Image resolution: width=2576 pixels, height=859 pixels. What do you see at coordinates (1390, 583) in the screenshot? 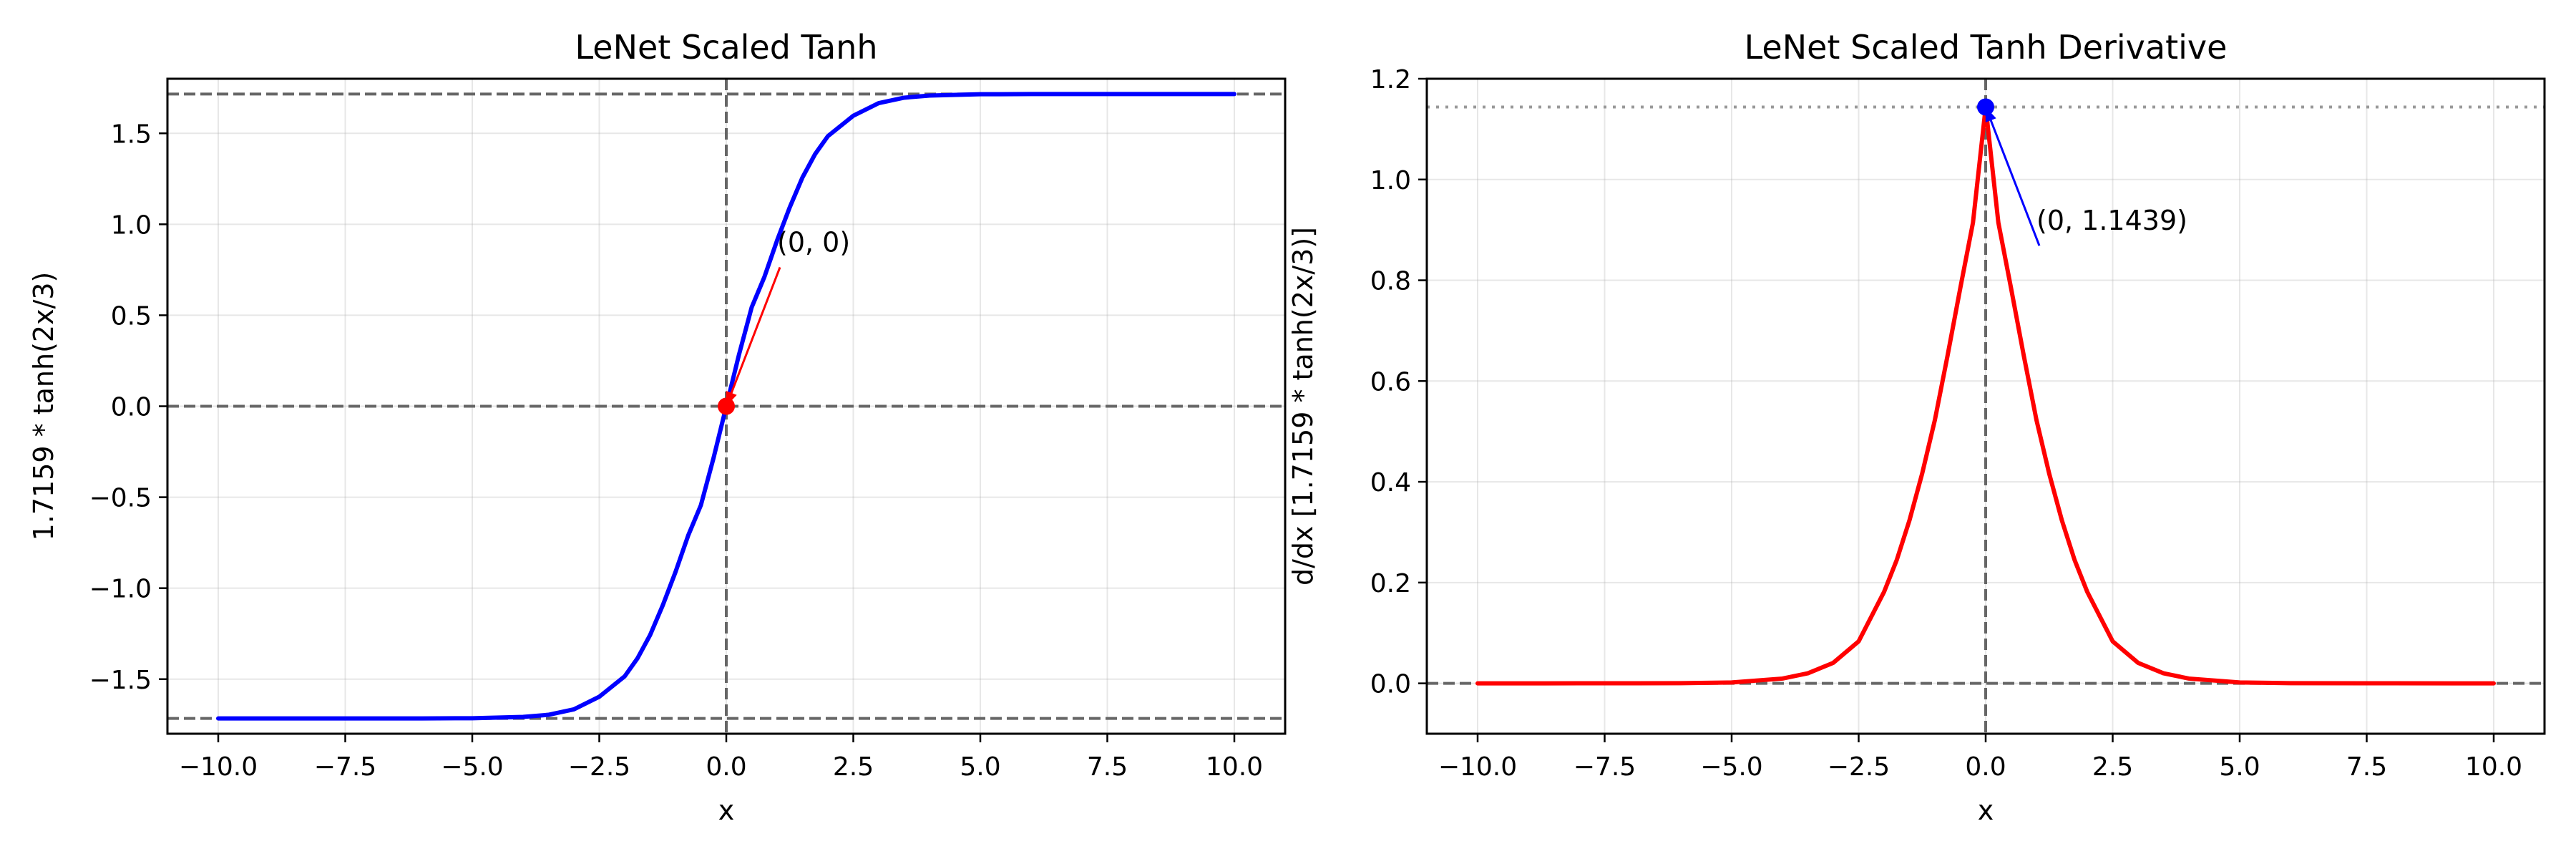
I see `y-tick-label: 0.2` at bounding box center [1390, 583].